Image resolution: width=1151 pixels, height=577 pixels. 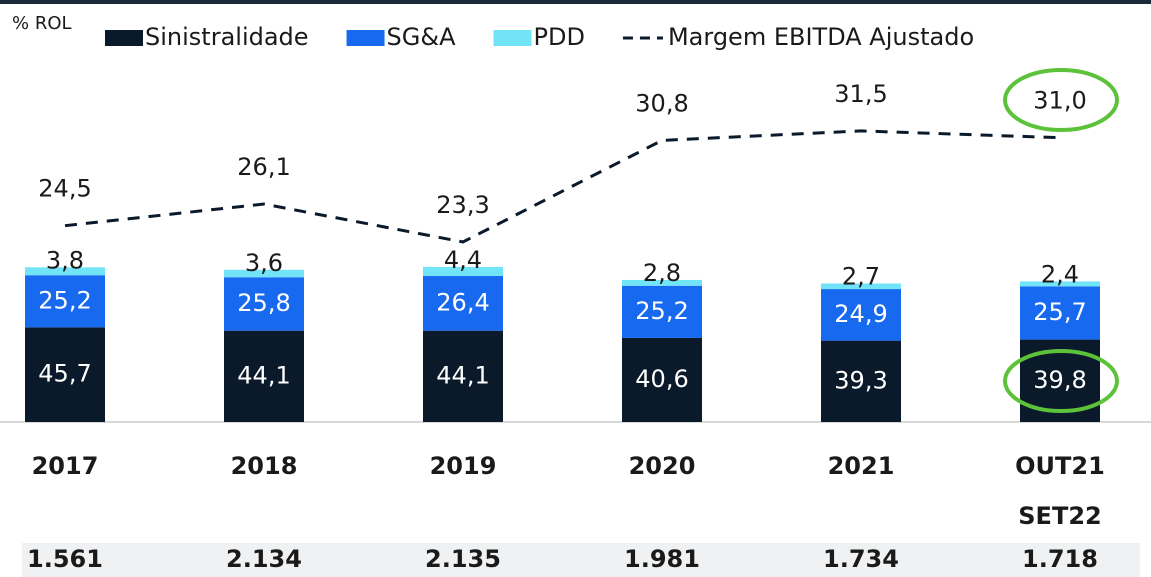 What do you see at coordinates (264, 466) in the screenshot?
I see `x-tick-label: 2018` at bounding box center [264, 466].